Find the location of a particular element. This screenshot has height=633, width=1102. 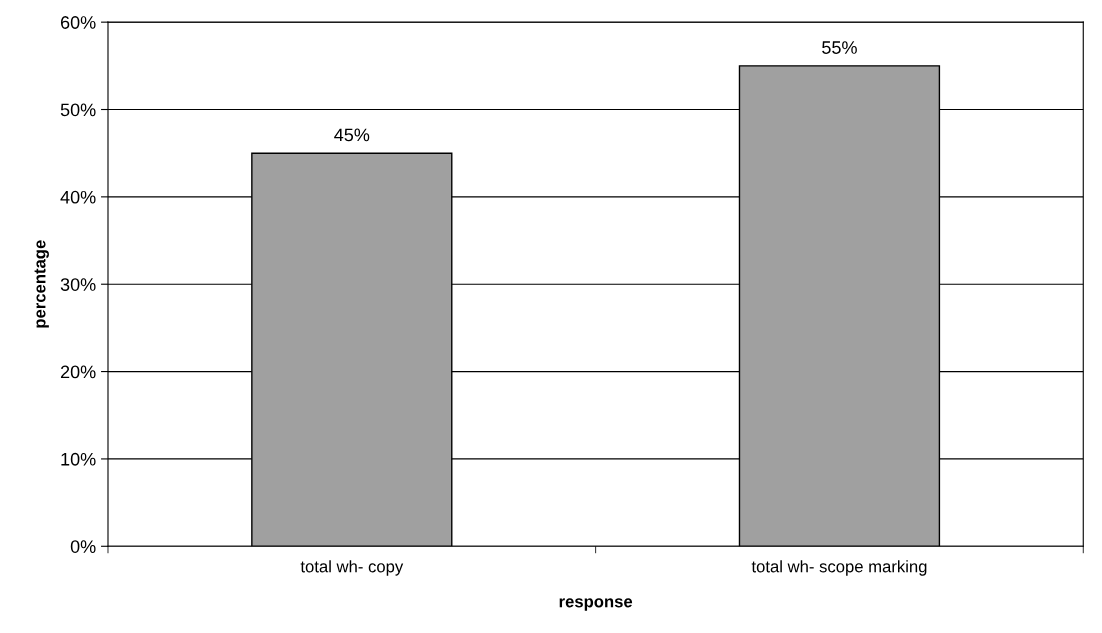

y-tick-label: 40% is located at coordinates (78, 197).